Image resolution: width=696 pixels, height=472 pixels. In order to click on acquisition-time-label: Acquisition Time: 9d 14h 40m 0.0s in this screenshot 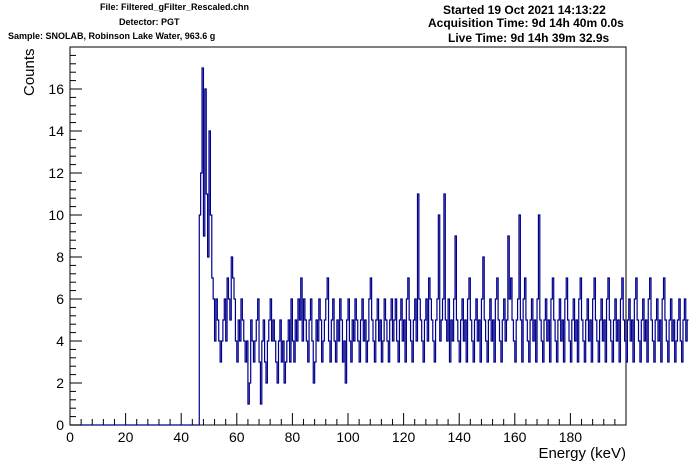, I will do `click(526, 23)`.